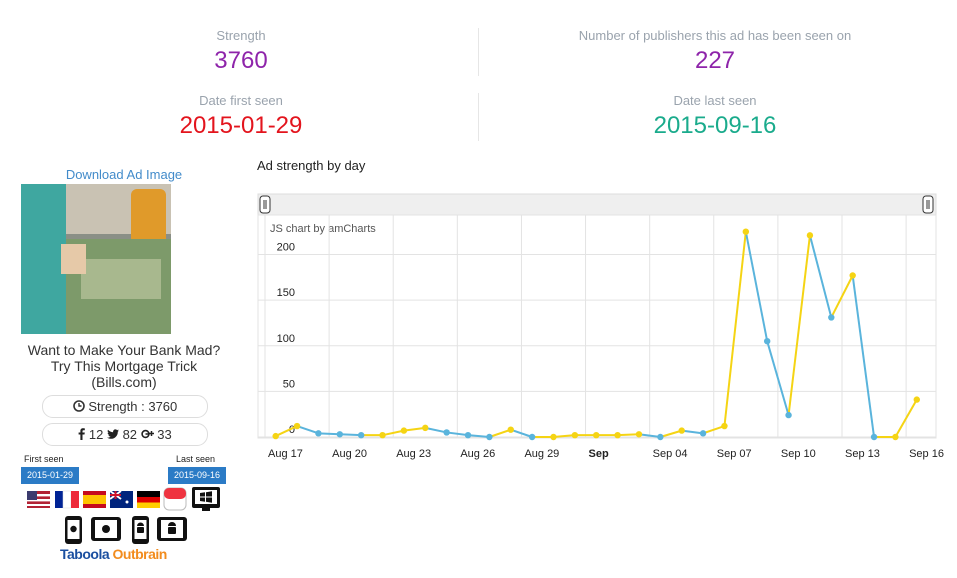 This screenshot has width=957, height=578. What do you see at coordinates (241, 35) in the screenshot?
I see `stat-label: Strength` at bounding box center [241, 35].